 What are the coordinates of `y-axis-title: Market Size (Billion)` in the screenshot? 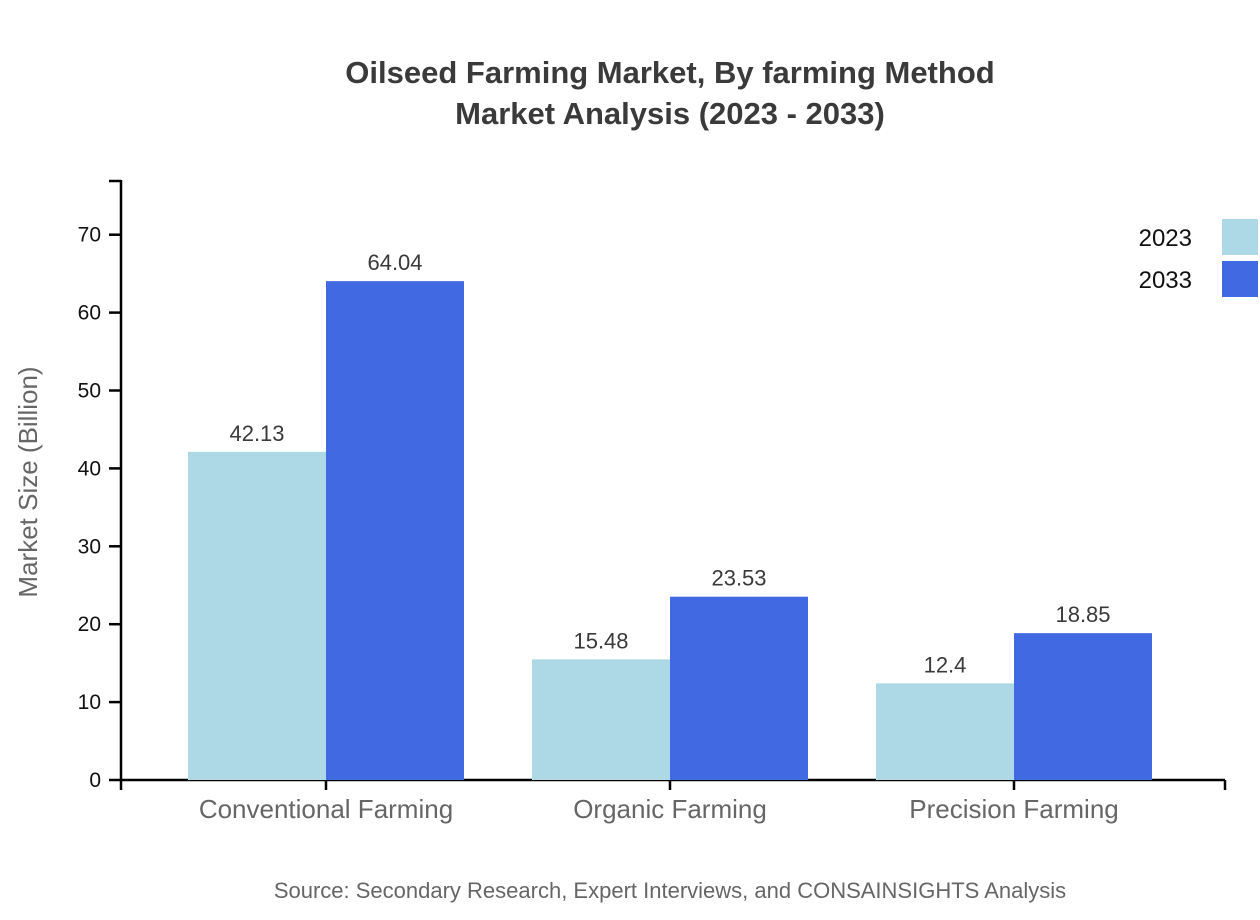 It's located at (28, 481).